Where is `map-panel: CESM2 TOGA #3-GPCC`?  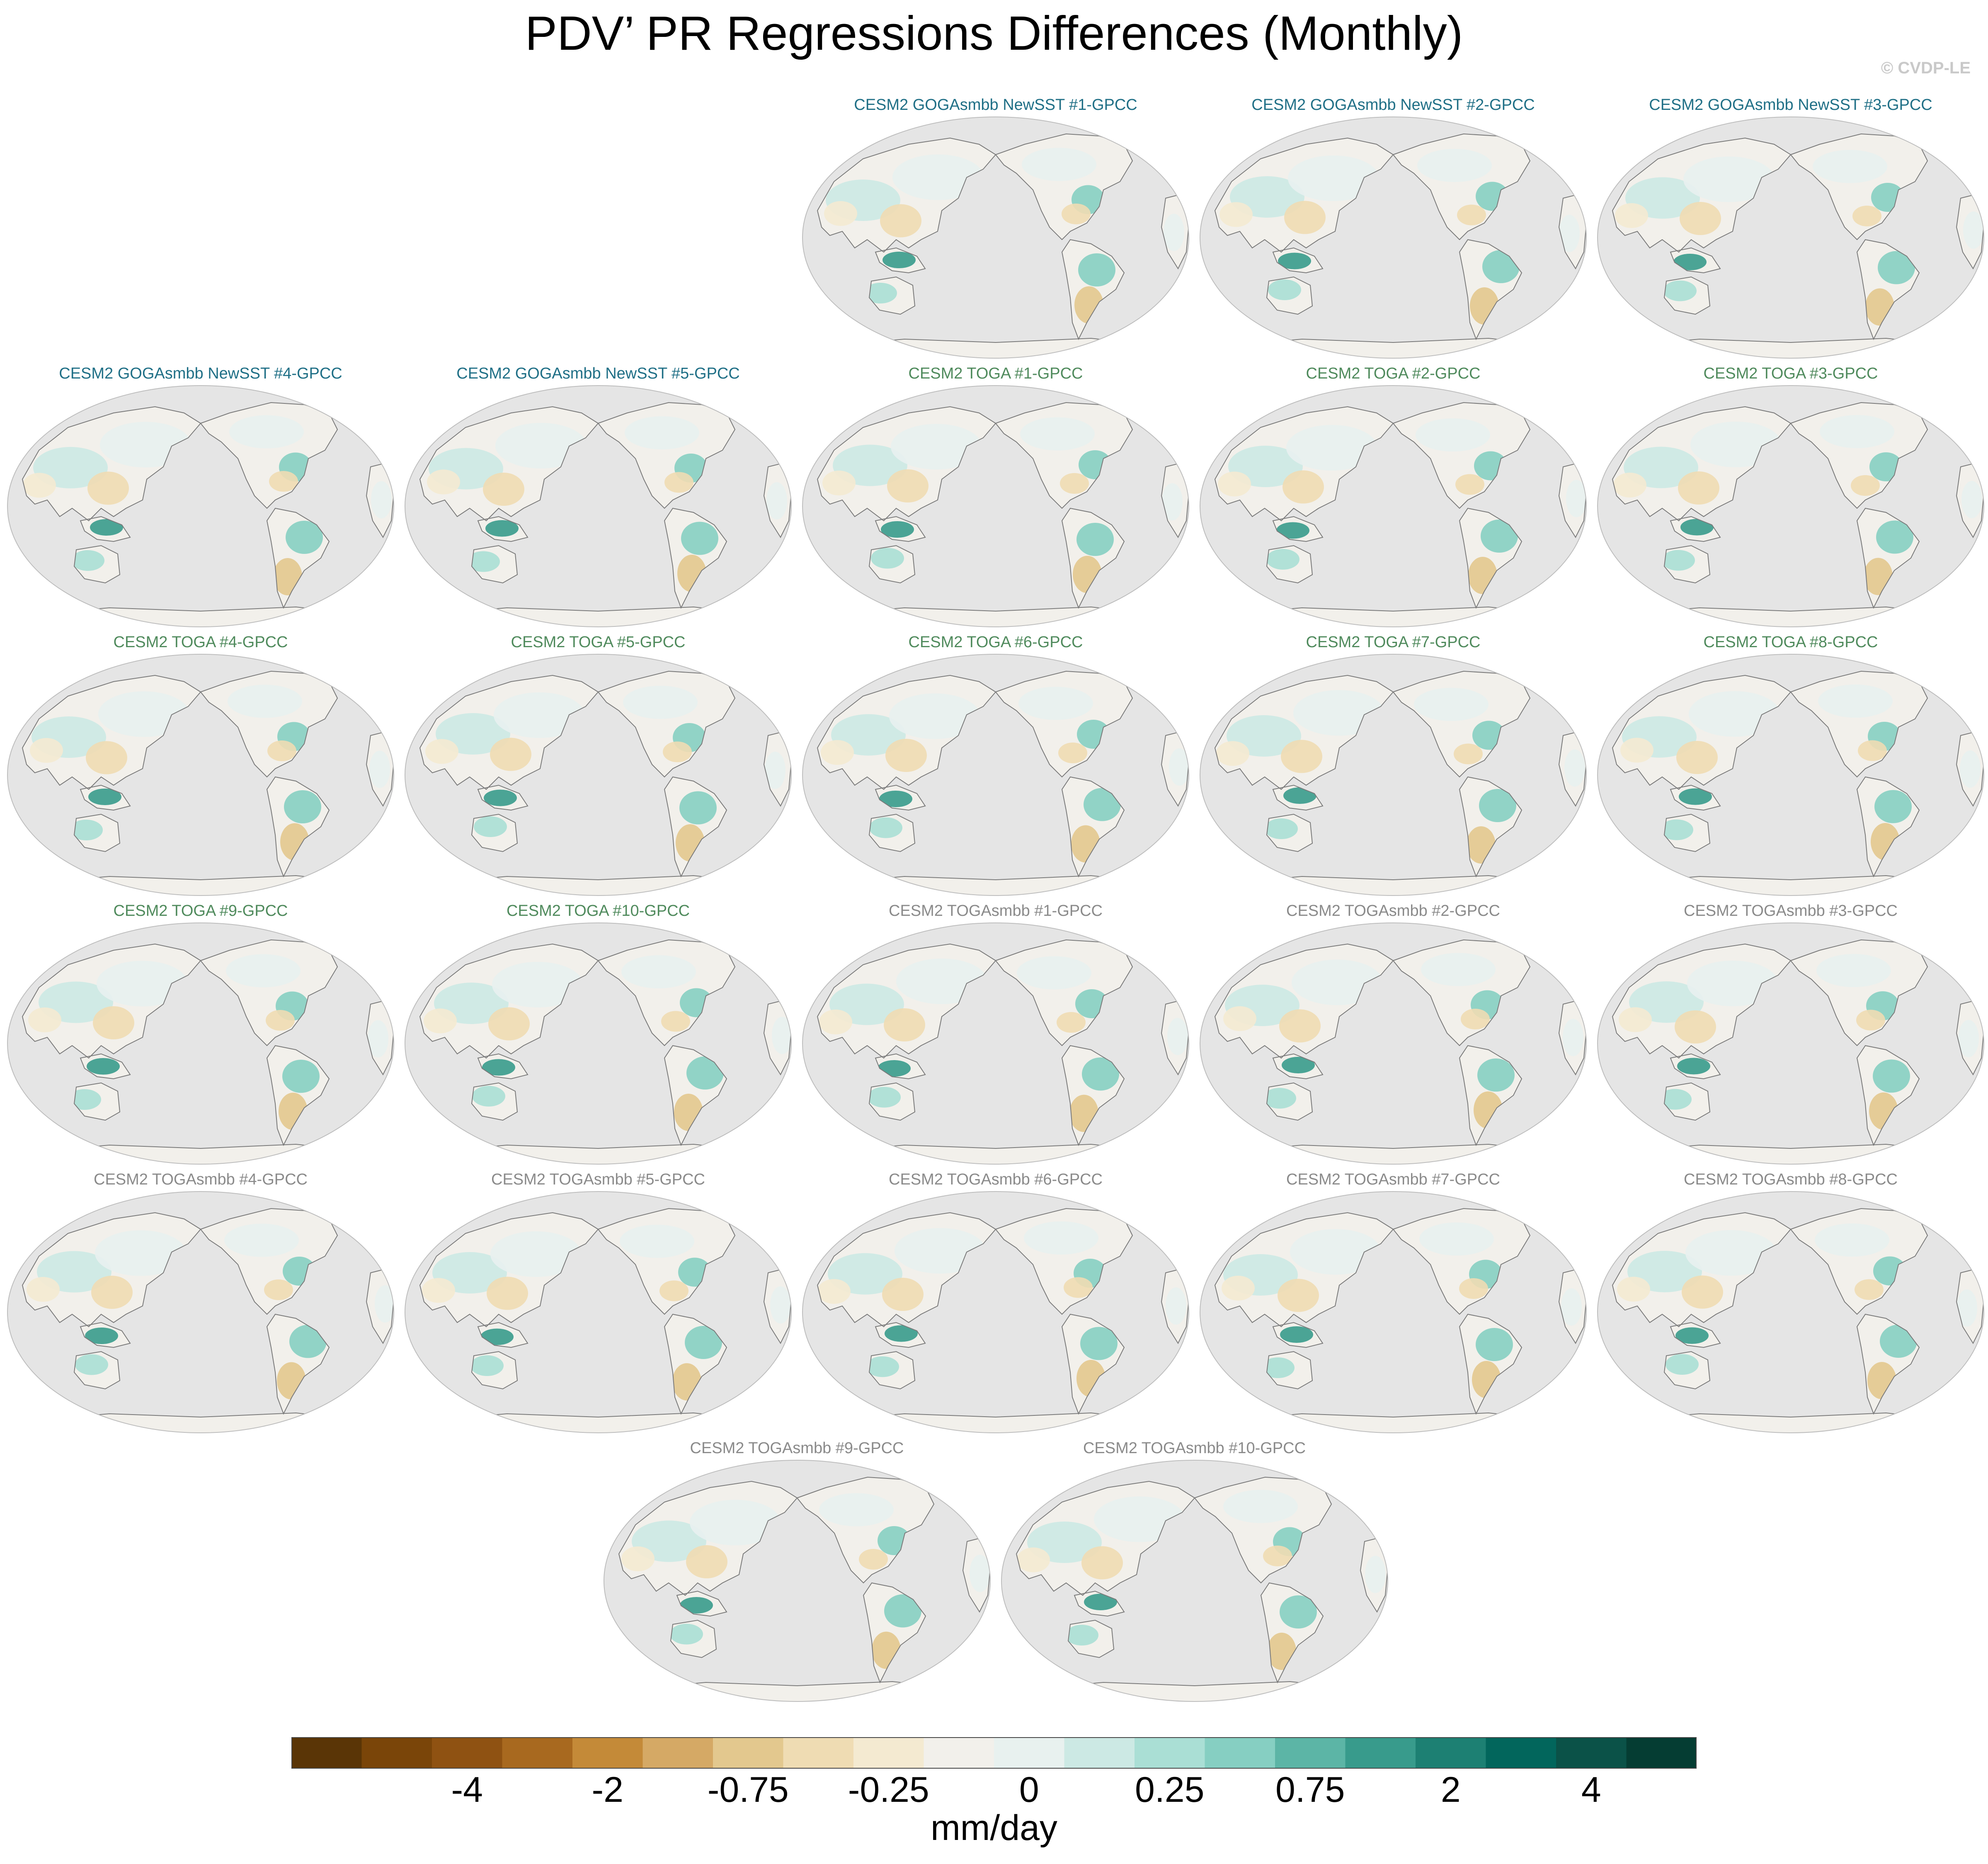
map-panel: CESM2 TOGA #3-GPCC is located at coordinates (1791, 496).